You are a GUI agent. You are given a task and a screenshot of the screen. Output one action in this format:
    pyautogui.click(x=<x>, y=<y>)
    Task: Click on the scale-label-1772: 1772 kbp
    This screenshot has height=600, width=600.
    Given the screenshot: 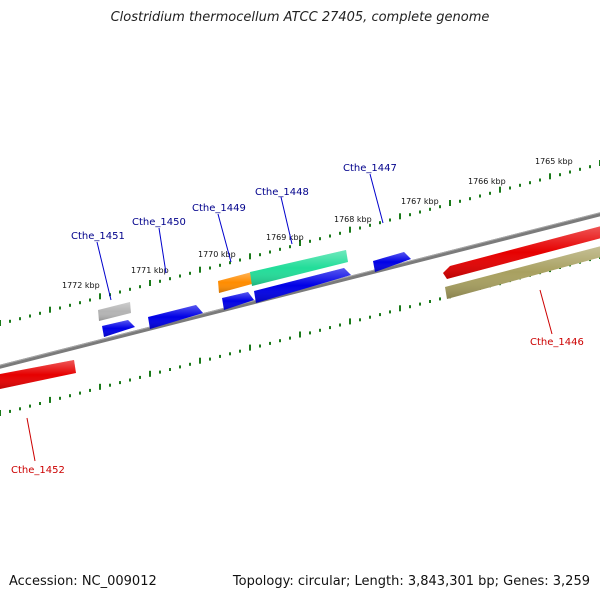 What is the action you would take?
    pyautogui.click(x=81, y=285)
    